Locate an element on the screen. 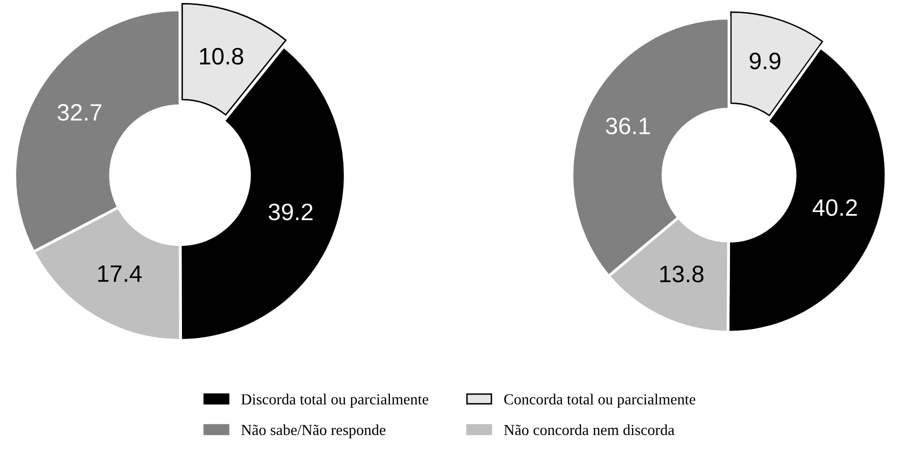  data-label: 36.1 is located at coordinates (628, 126).